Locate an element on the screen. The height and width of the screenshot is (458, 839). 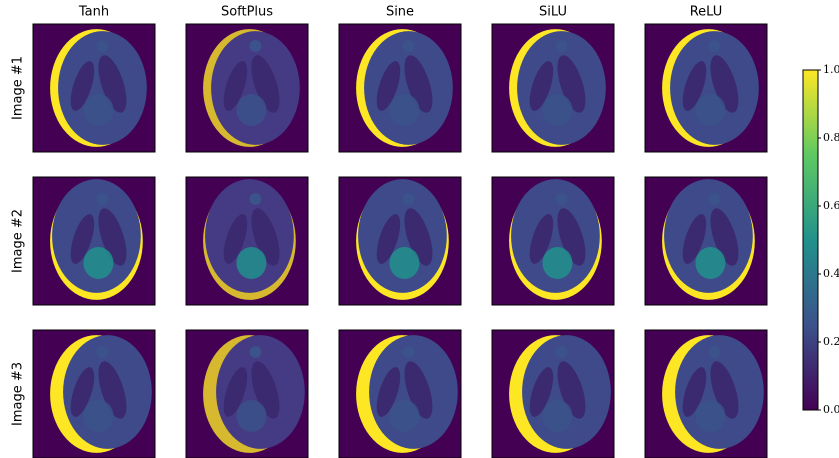
column-title: SiLU is located at coordinates (553, 12).